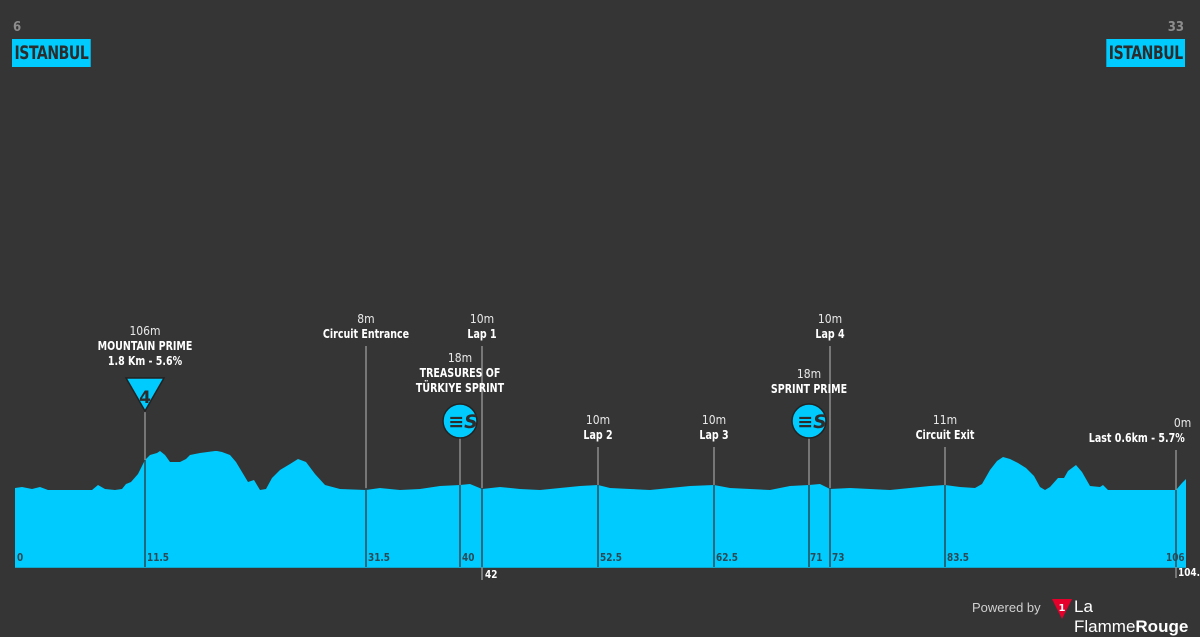  What do you see at coordinates (945, 427) in the screenshot?
I see `circuit-exit-label: 11m Circuit Exit` at bounding box center [945, 427].